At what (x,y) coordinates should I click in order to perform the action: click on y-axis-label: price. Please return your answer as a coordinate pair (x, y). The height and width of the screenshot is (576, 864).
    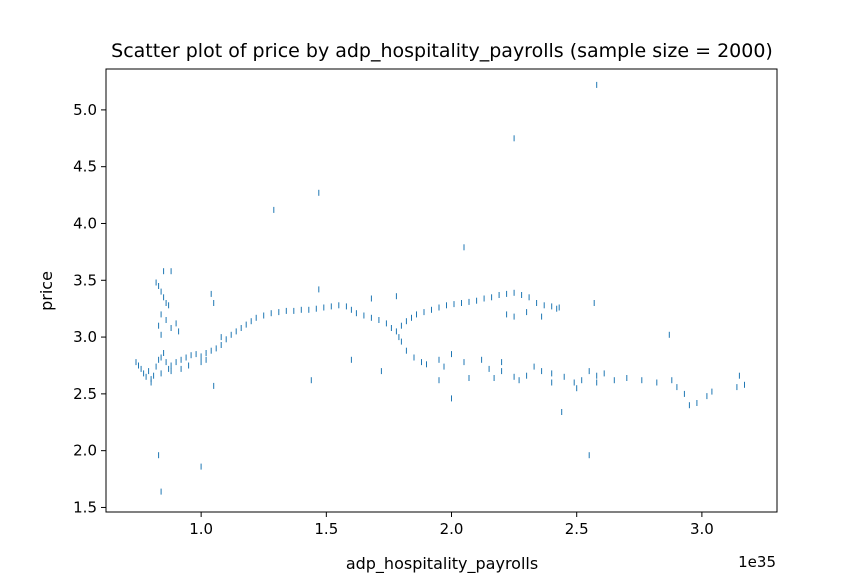
    Looking at the image, I should click on (46, 291).